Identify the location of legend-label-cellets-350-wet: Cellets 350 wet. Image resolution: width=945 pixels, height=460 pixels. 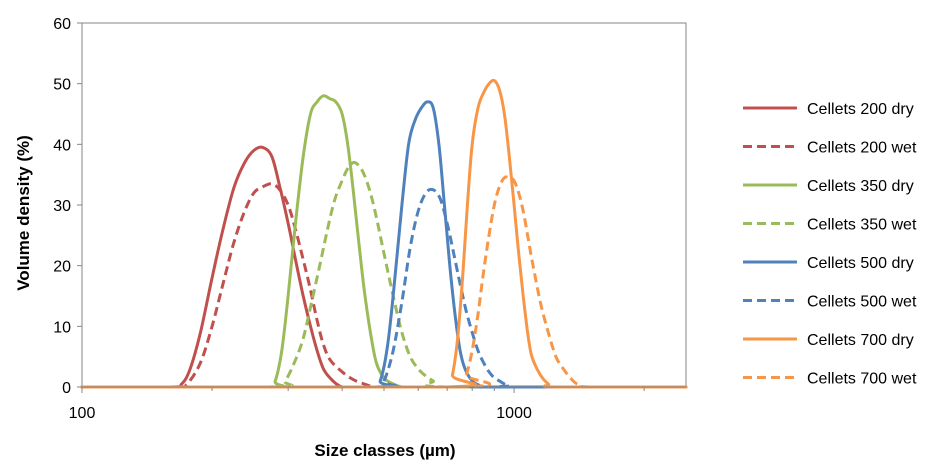
(862, 225).